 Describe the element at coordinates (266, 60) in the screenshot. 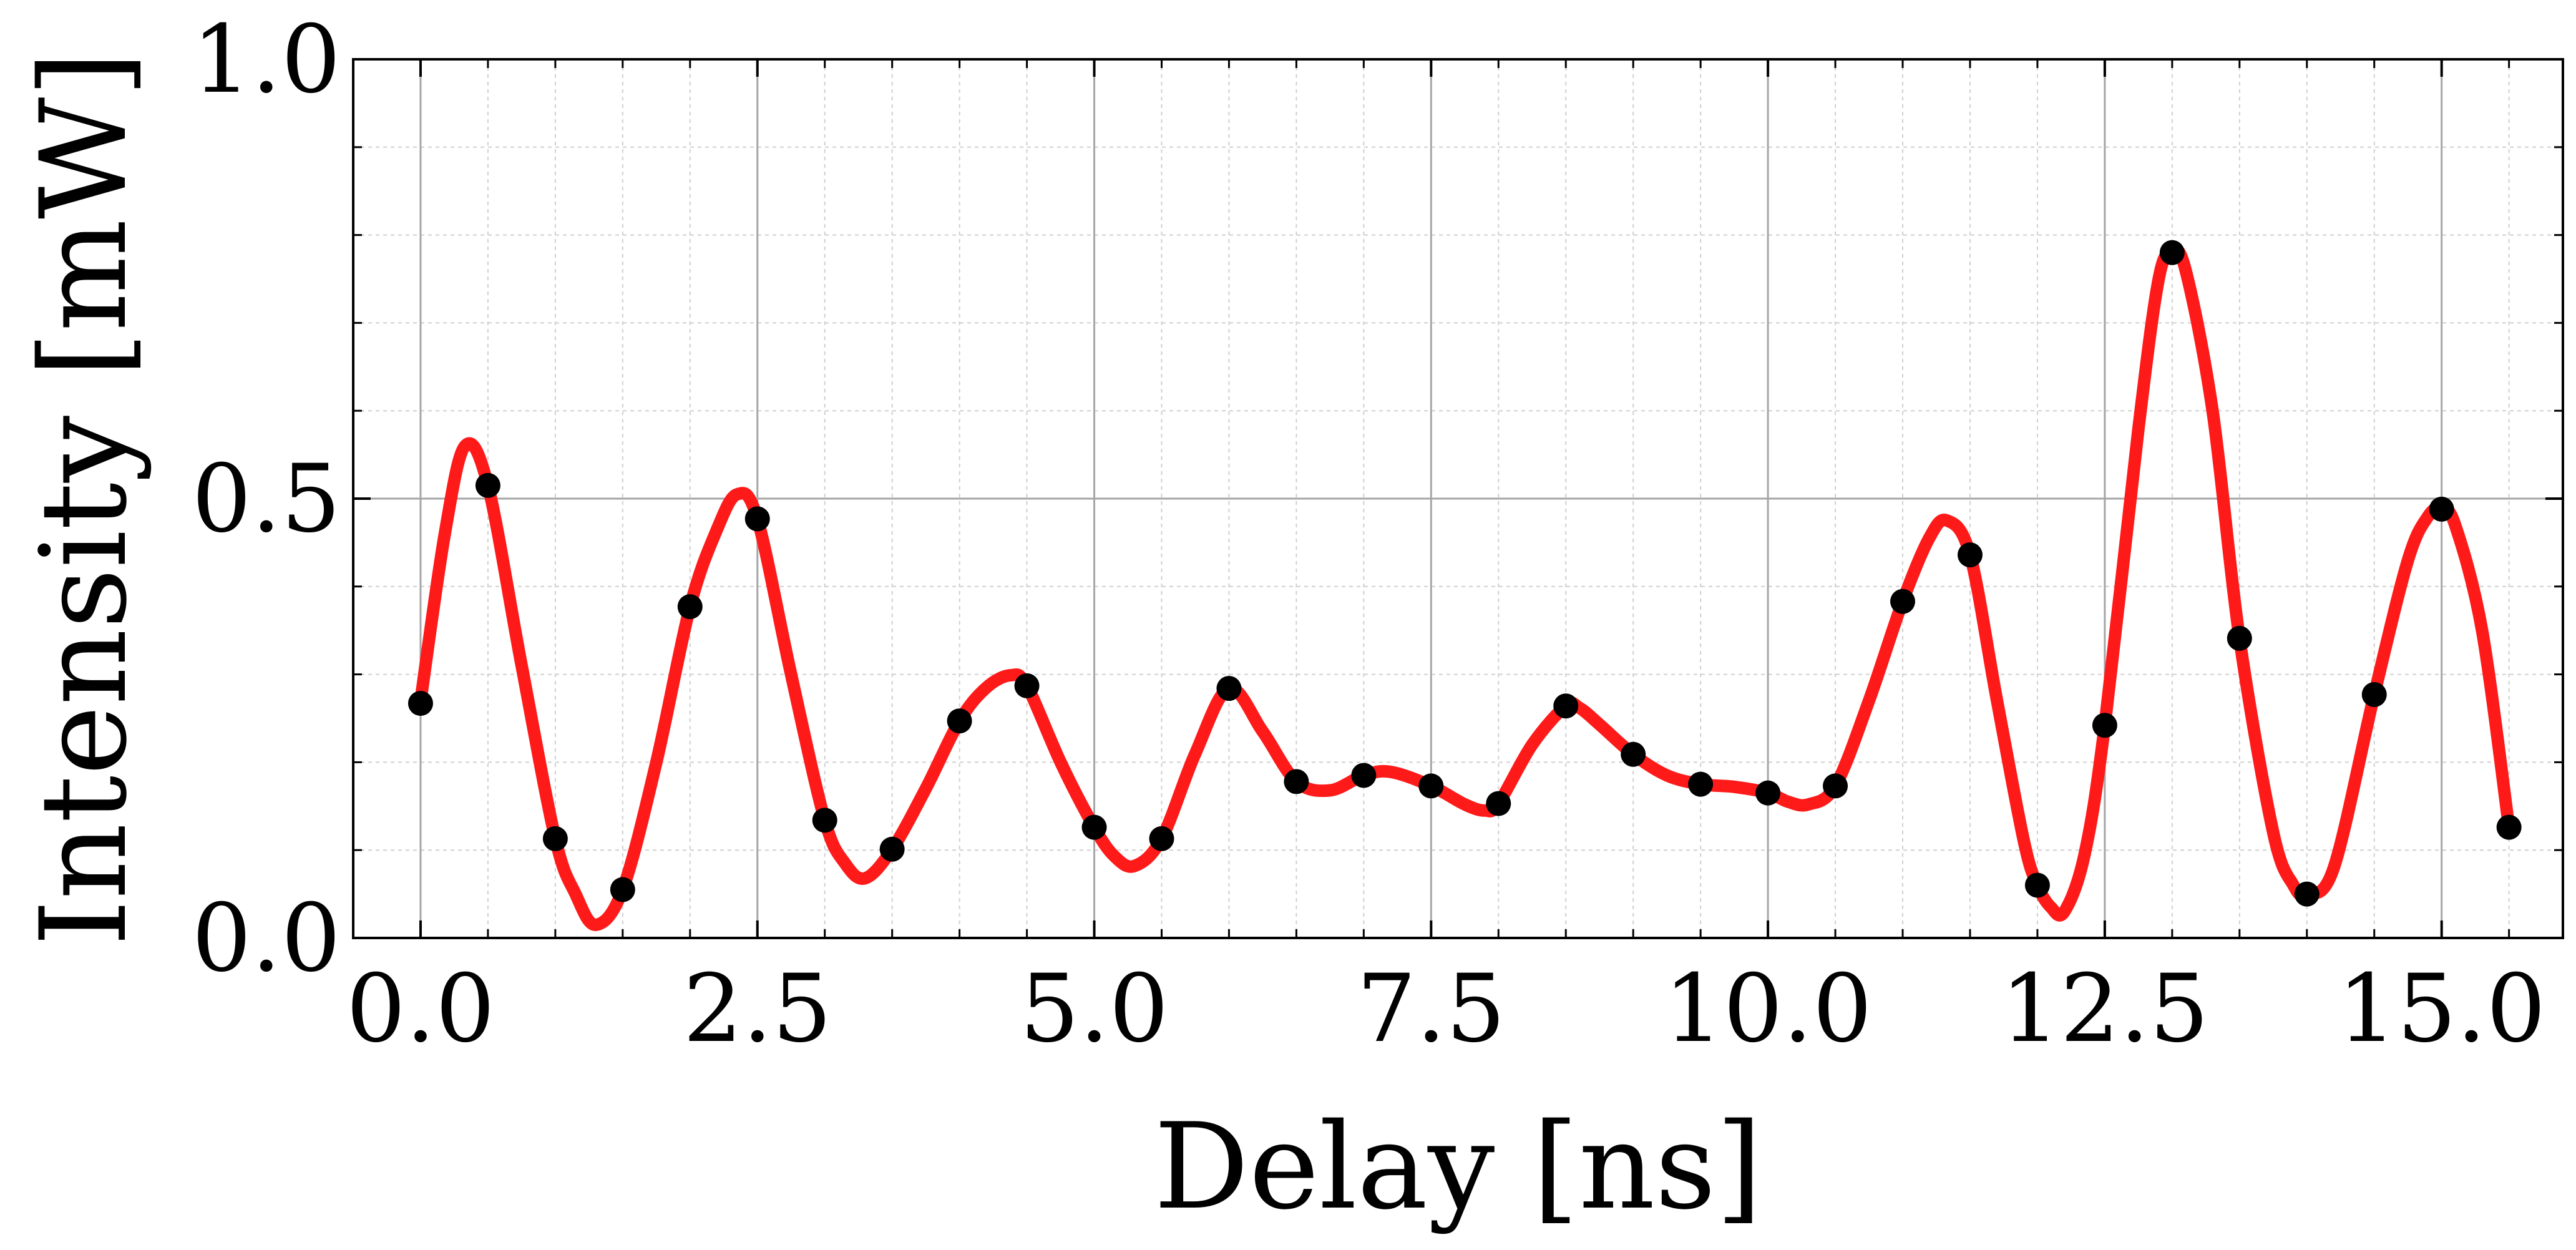

I see `y-tick-label: 1.0` at that location.